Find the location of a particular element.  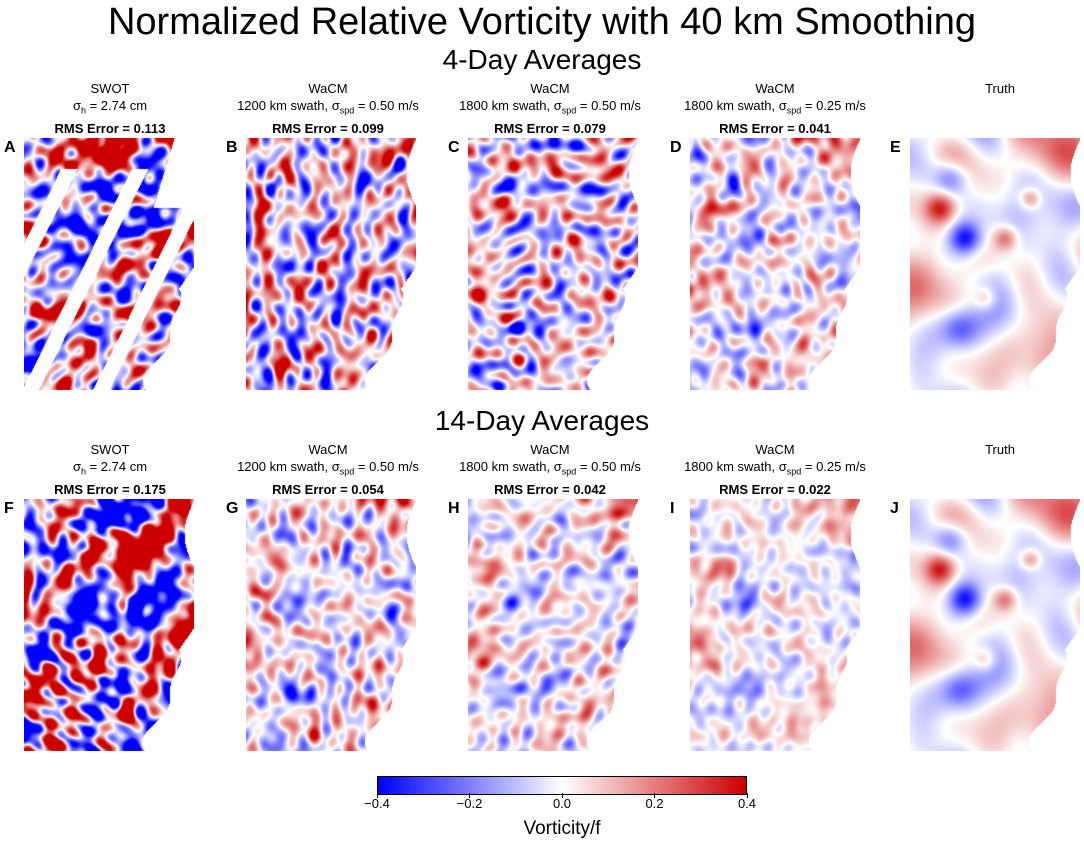

panel-rms: RMS Error = 0.099 is located at coordinates (328, 128).